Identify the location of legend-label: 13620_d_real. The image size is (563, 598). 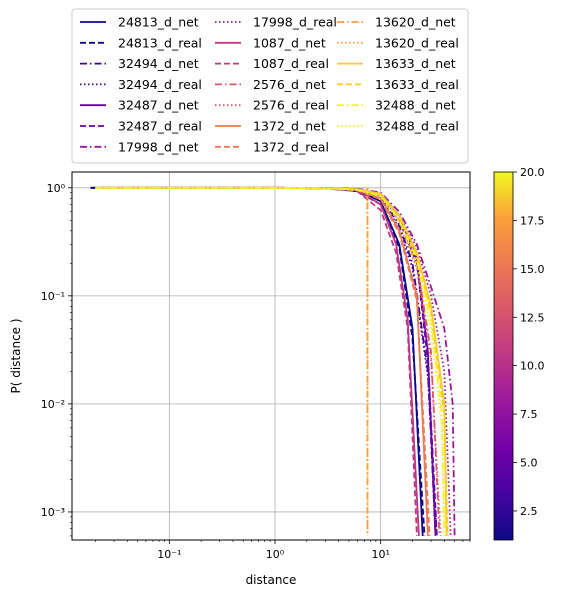
(417, 42).